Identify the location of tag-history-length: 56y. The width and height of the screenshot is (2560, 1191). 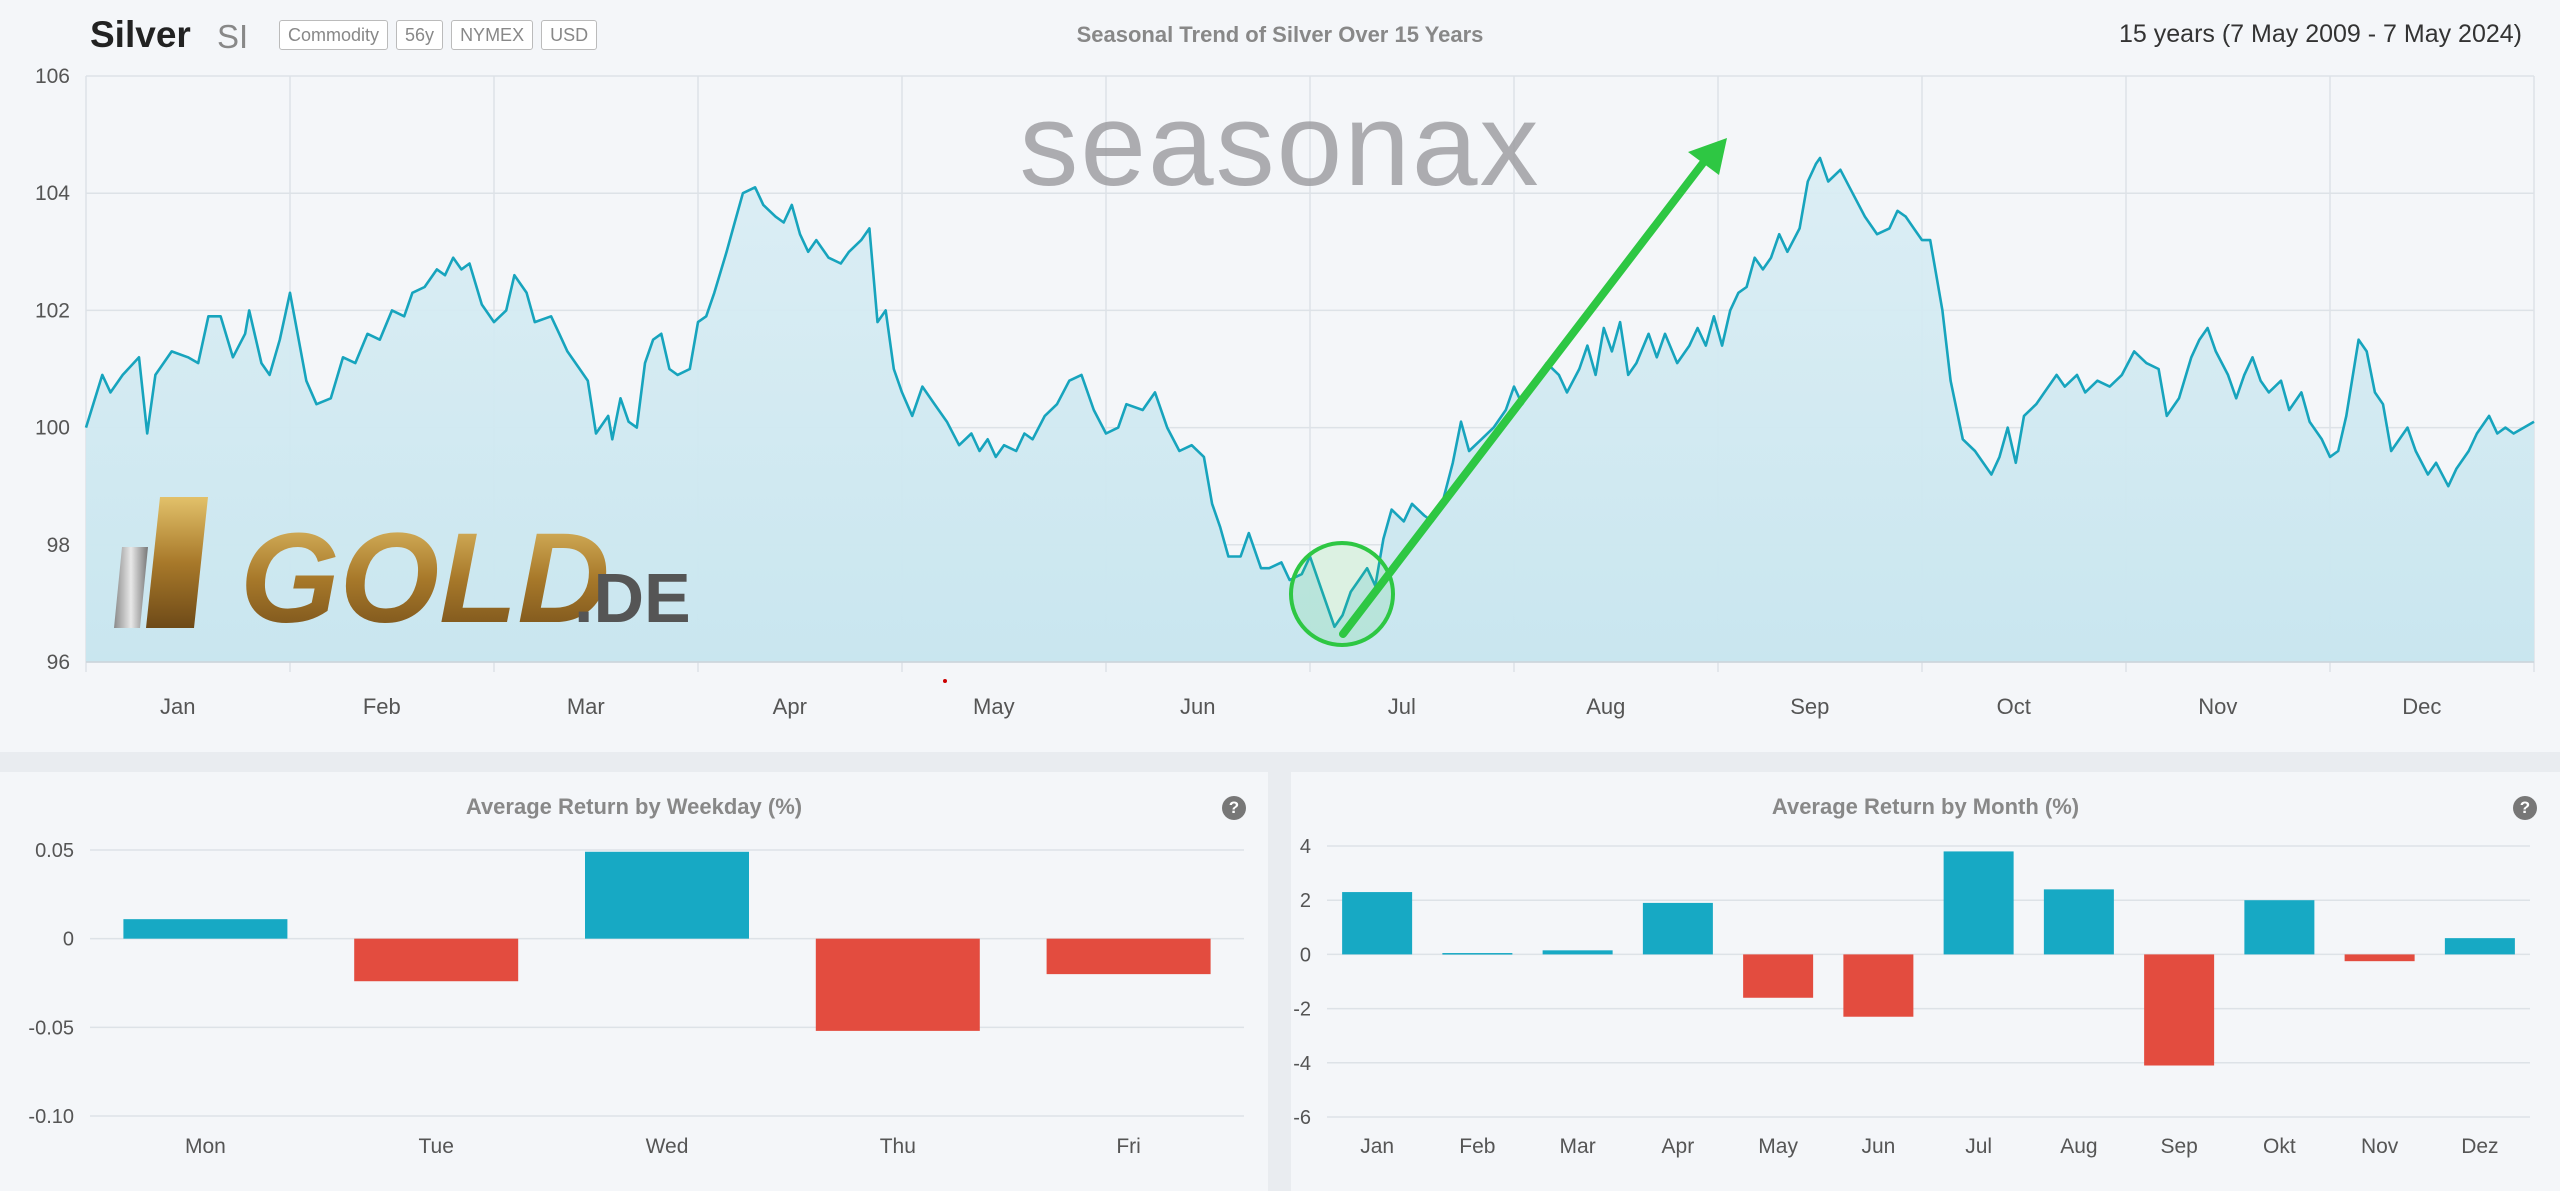
(420, 35).